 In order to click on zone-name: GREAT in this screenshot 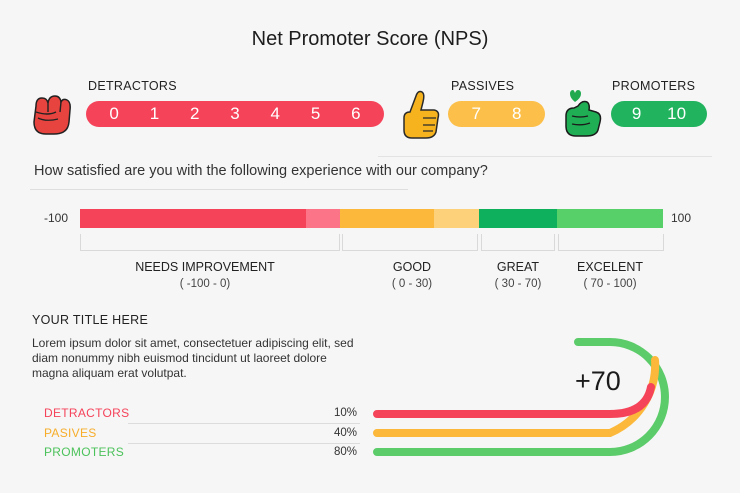, I will do `click(518, 267)`.